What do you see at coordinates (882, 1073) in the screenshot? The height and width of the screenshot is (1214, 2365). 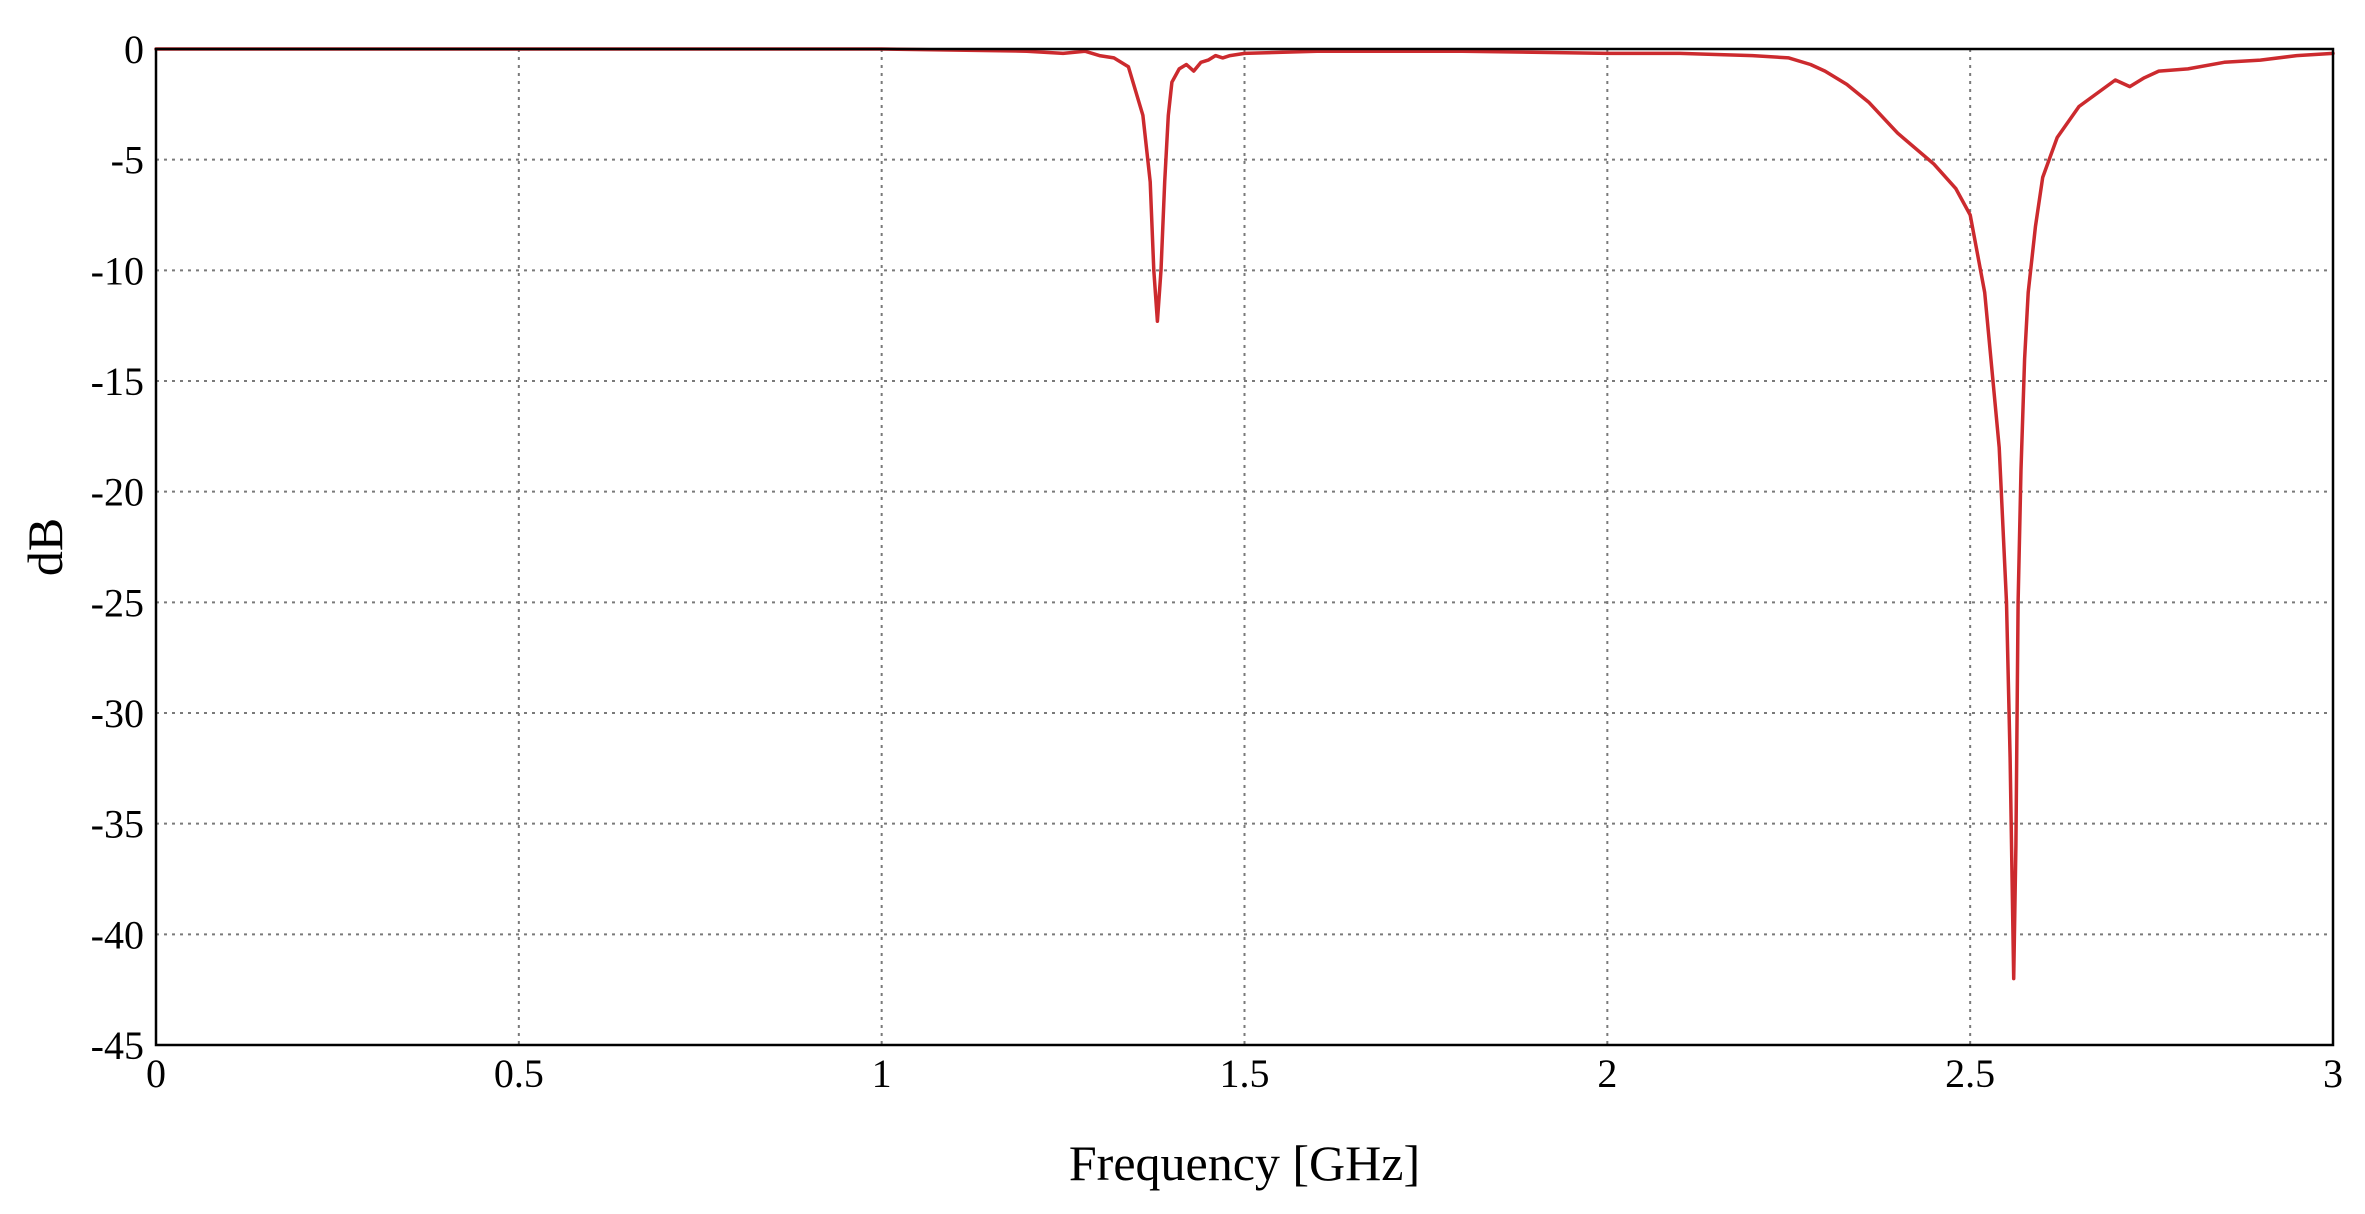 I see `x-tick-label: 1` at bounding box center [882, 1073].